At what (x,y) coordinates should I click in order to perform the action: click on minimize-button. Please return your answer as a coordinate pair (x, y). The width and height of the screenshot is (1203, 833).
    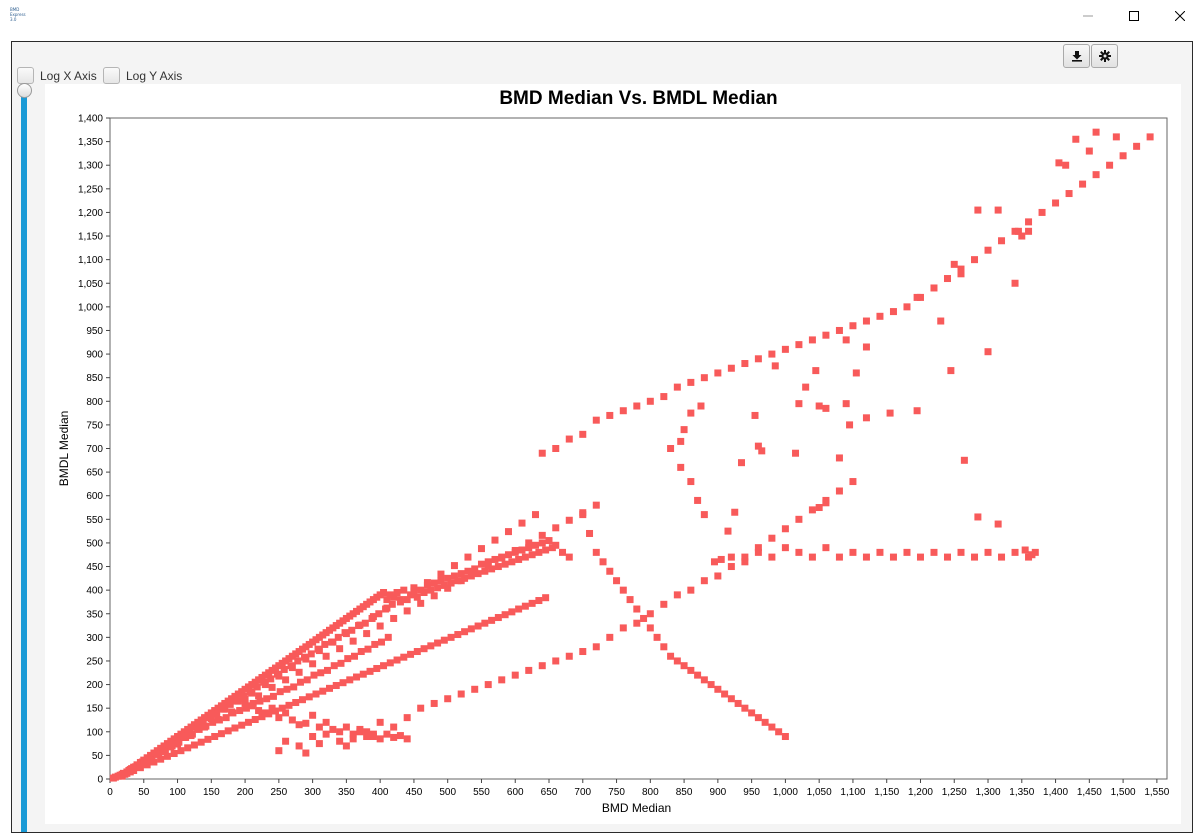
    Looking at the image, I should click on (1088, 15).